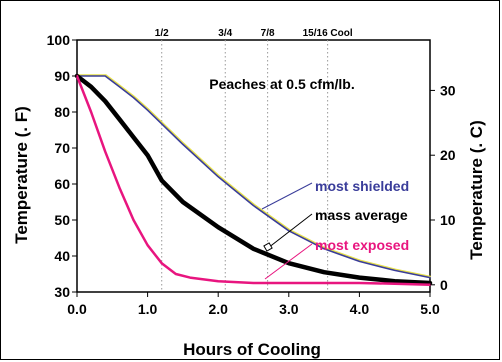 The height and width of the screenshot is (362, 502). Describe the element at coordinates (448, 220) in the screenshot. I see `y-right-tick-label: 10` at that location.